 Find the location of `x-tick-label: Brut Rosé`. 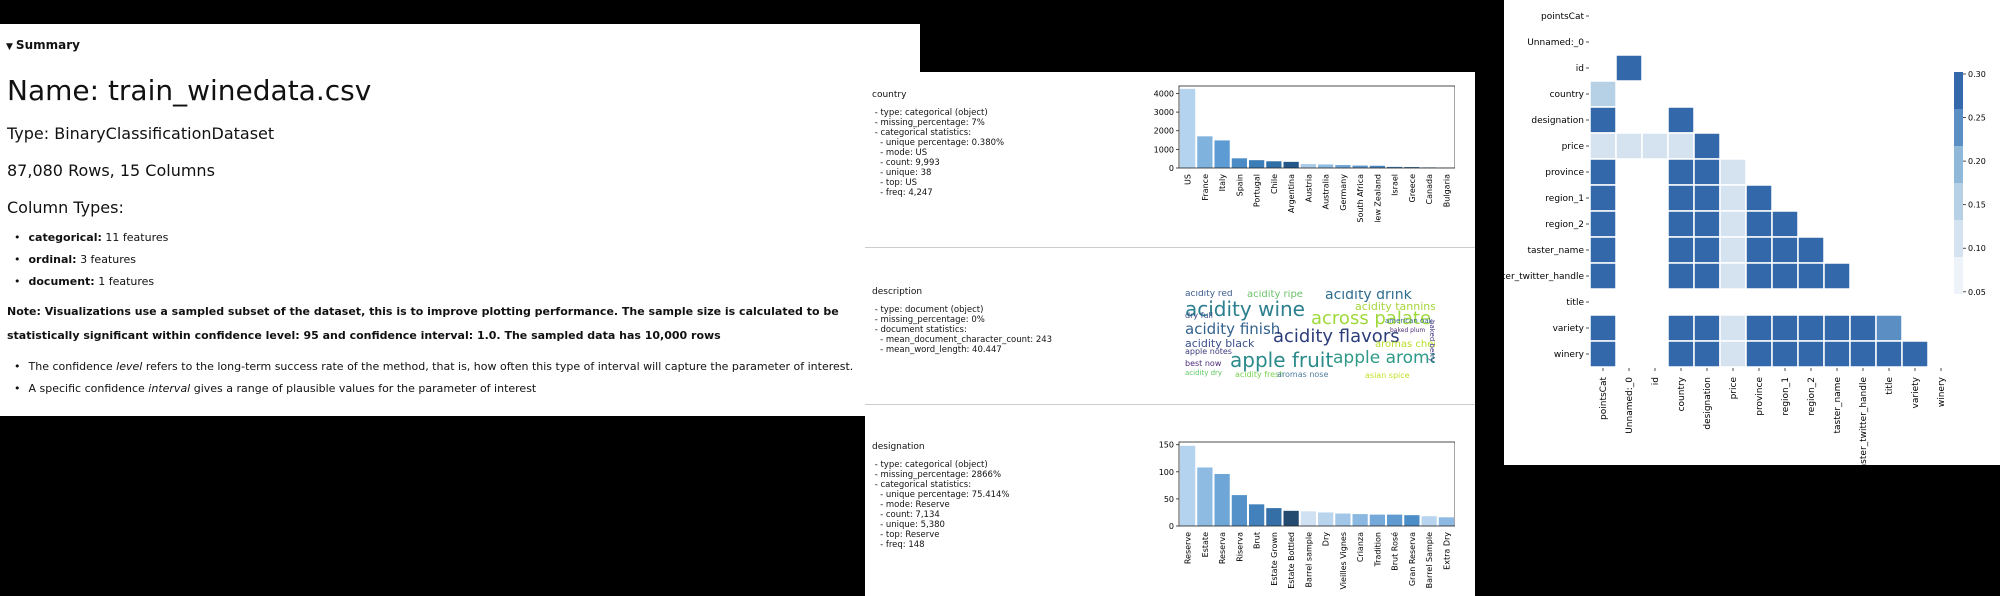

x-tick-label: Brut Rosé is located at coordinates (1395, 551).